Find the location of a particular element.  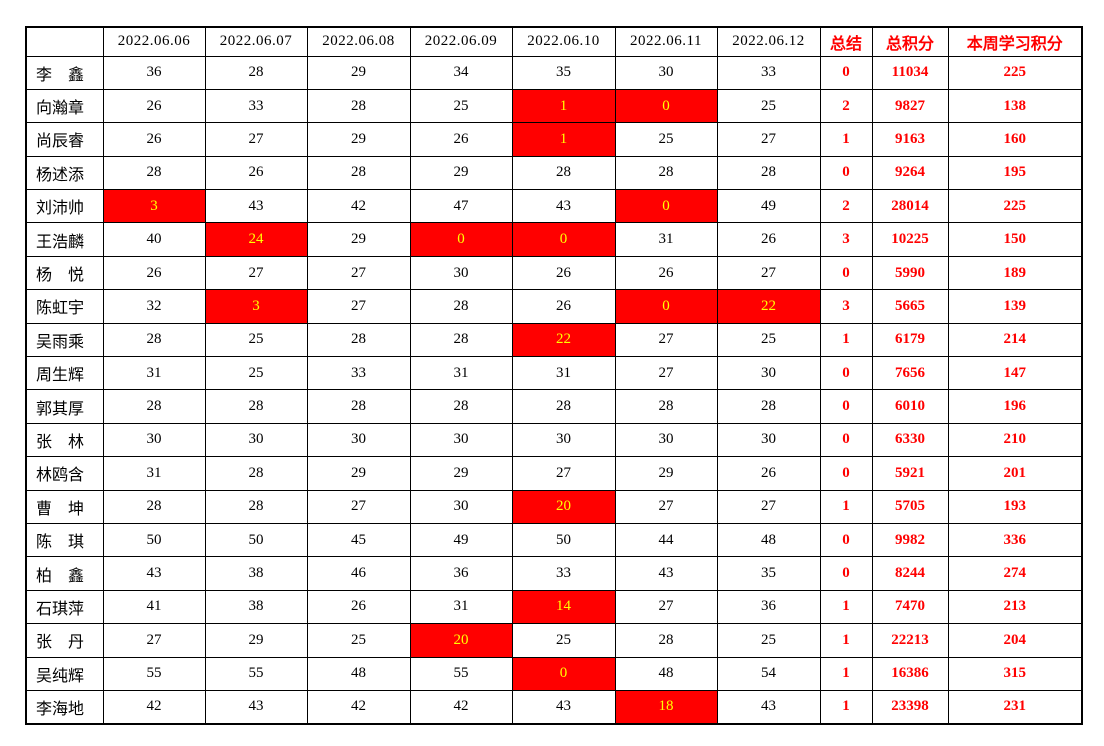

week-study-points-cell: 147 is located at coordinates (1015, 373).